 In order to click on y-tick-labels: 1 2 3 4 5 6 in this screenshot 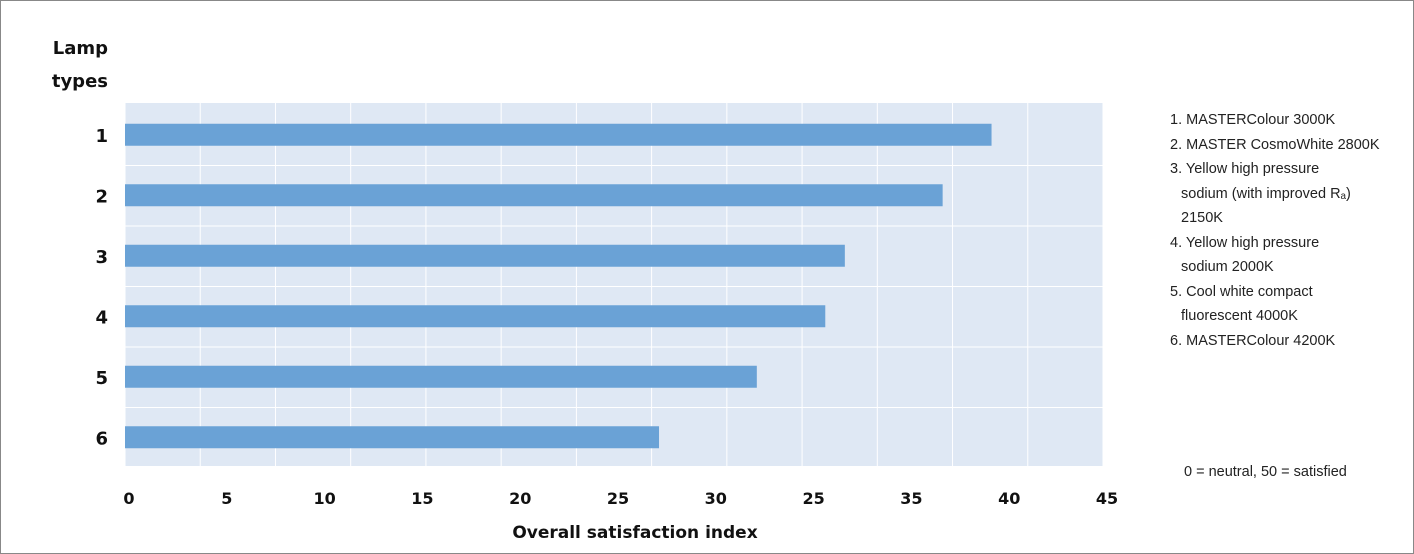, I will do `click(101, 288)`.